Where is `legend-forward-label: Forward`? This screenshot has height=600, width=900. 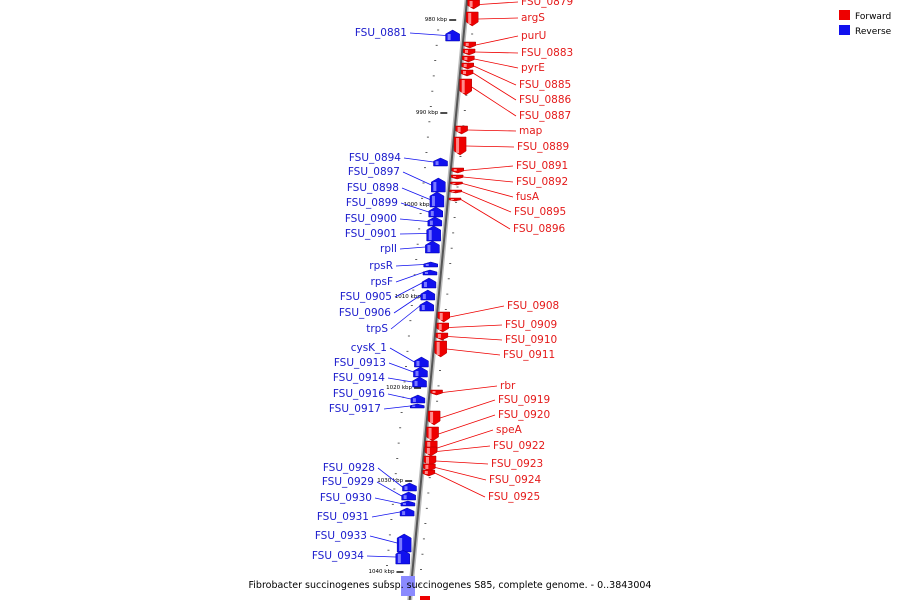
legend-forward-label: Forward is located at coordinates (873, 17).